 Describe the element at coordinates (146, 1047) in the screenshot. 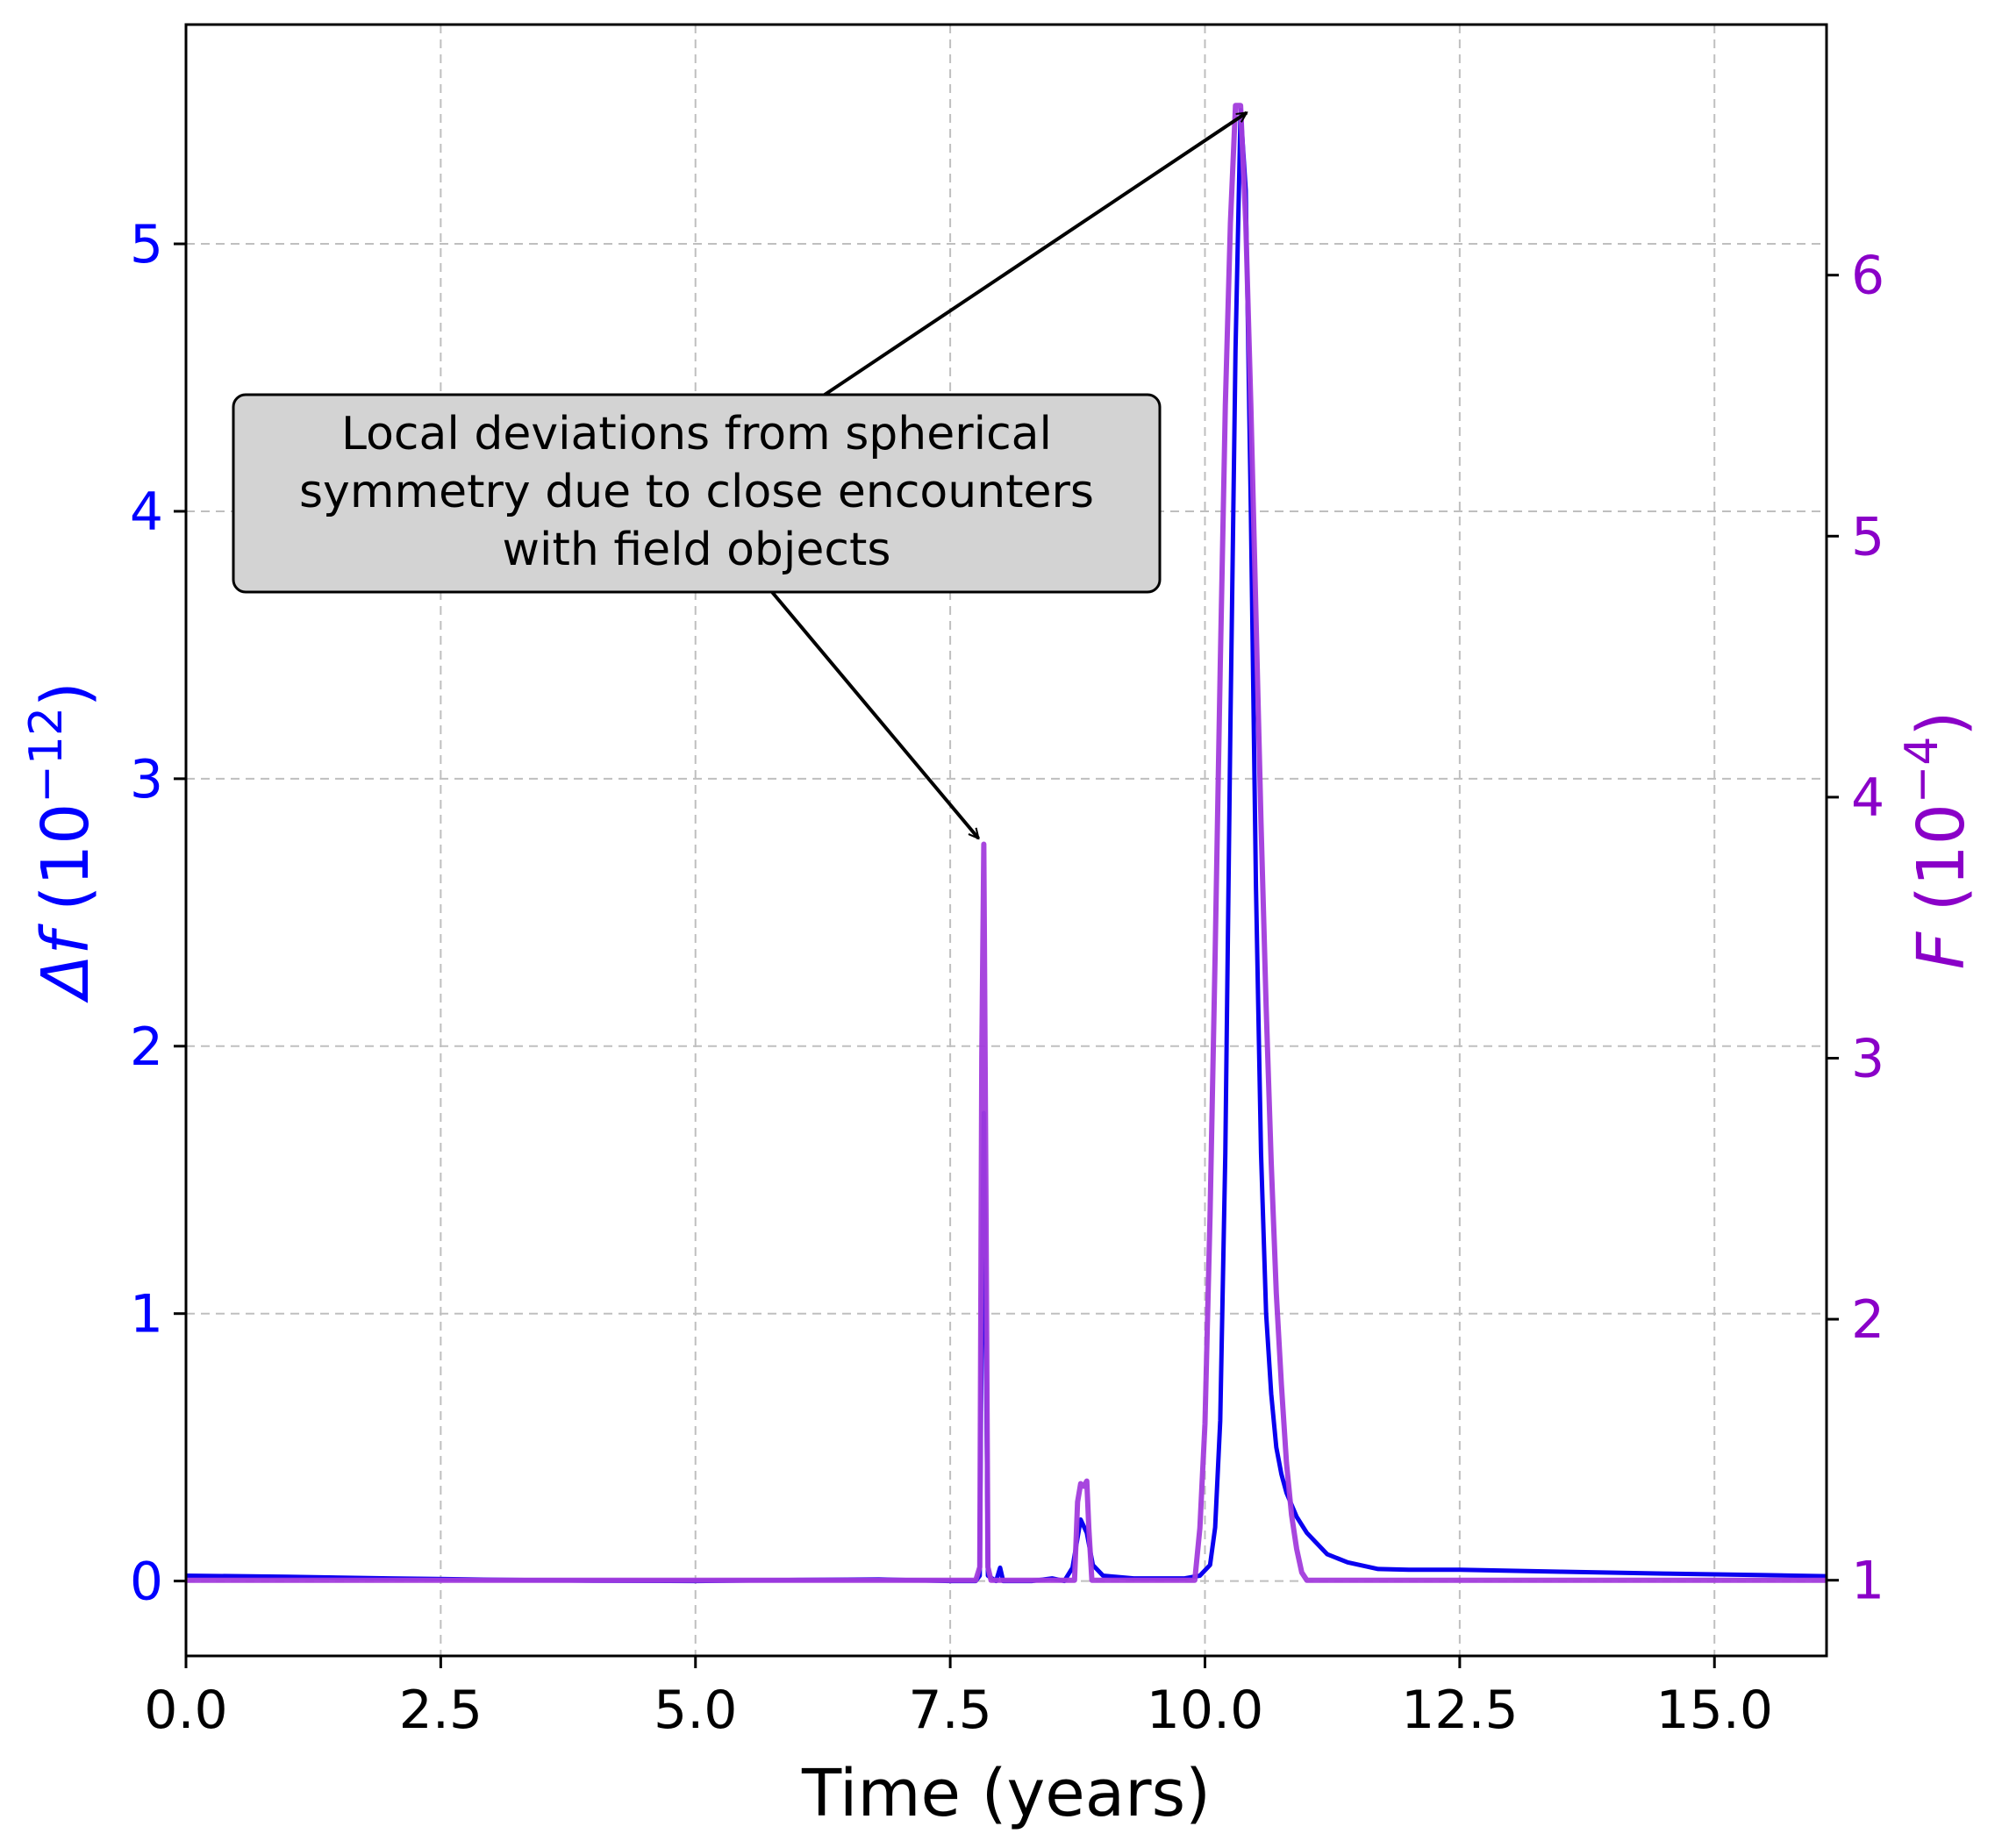

I see `y-left-tick-label: 2` at that location.